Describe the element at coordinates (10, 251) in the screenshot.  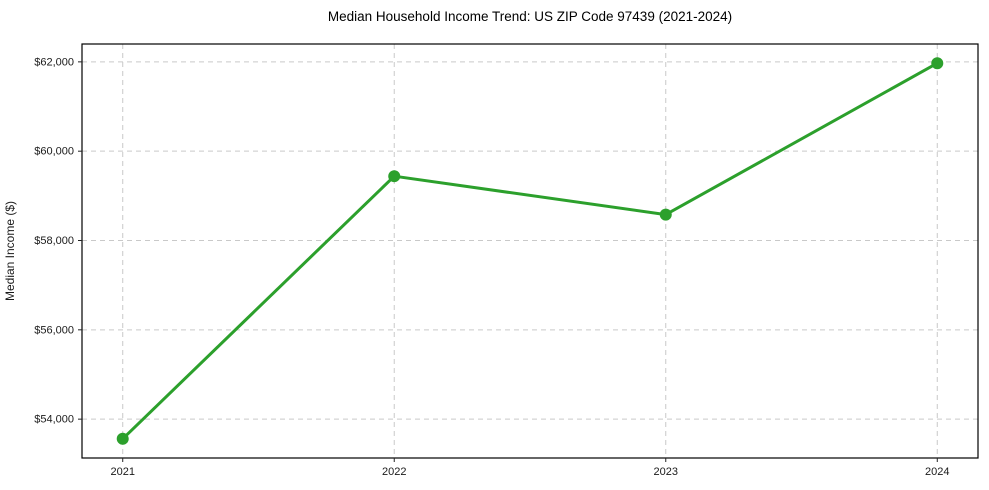
I see `y-axis-label: Median Income ($)` at that location.